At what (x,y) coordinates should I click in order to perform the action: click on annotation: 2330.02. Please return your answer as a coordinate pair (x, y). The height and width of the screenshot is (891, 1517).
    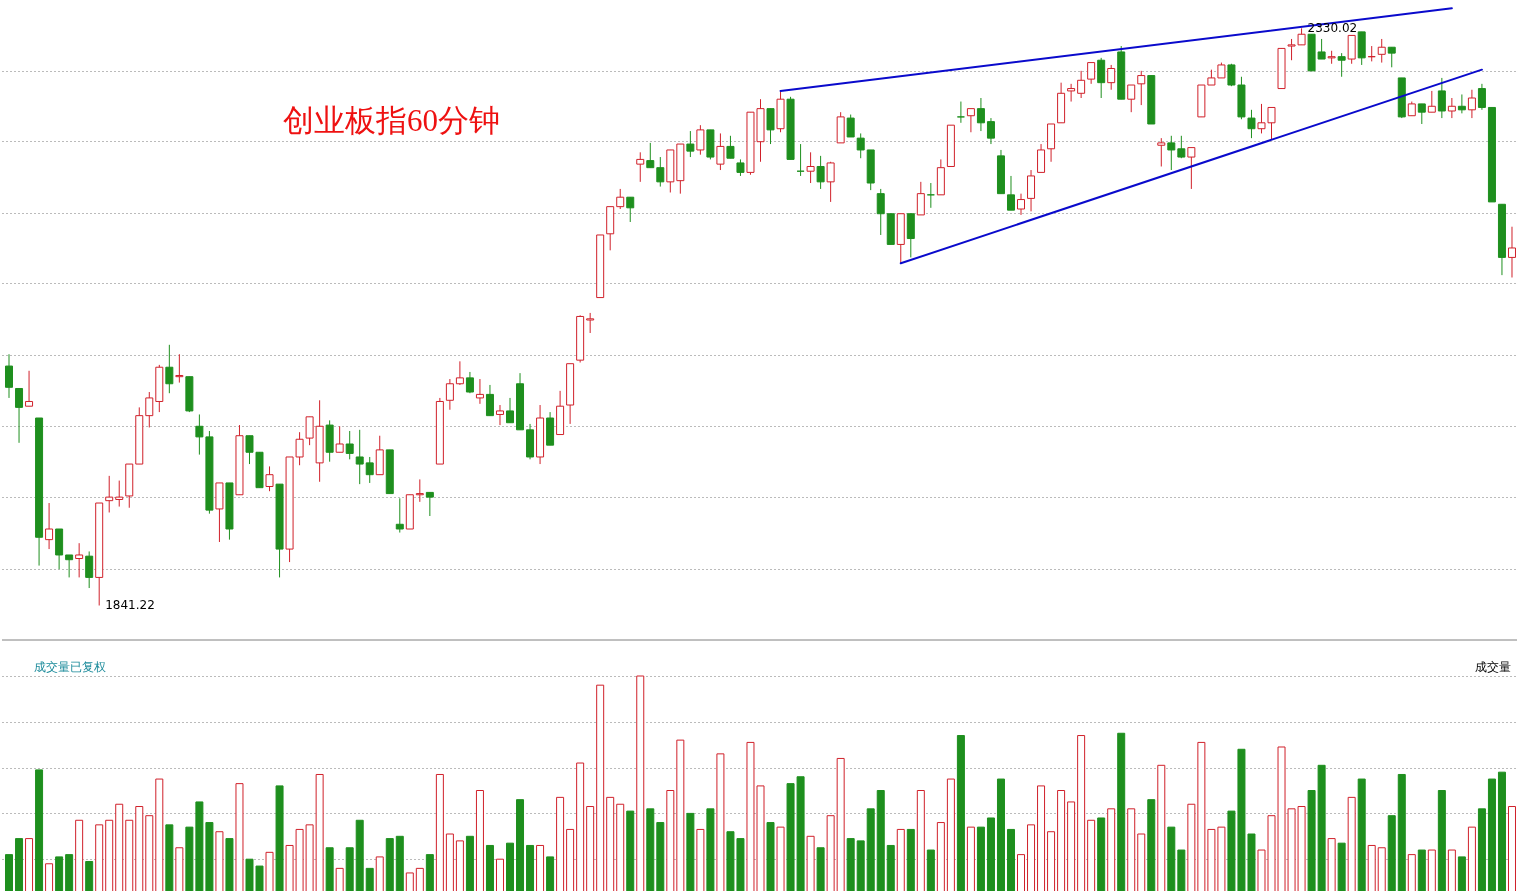
    Looking at the image, I should click on (1332, 28).